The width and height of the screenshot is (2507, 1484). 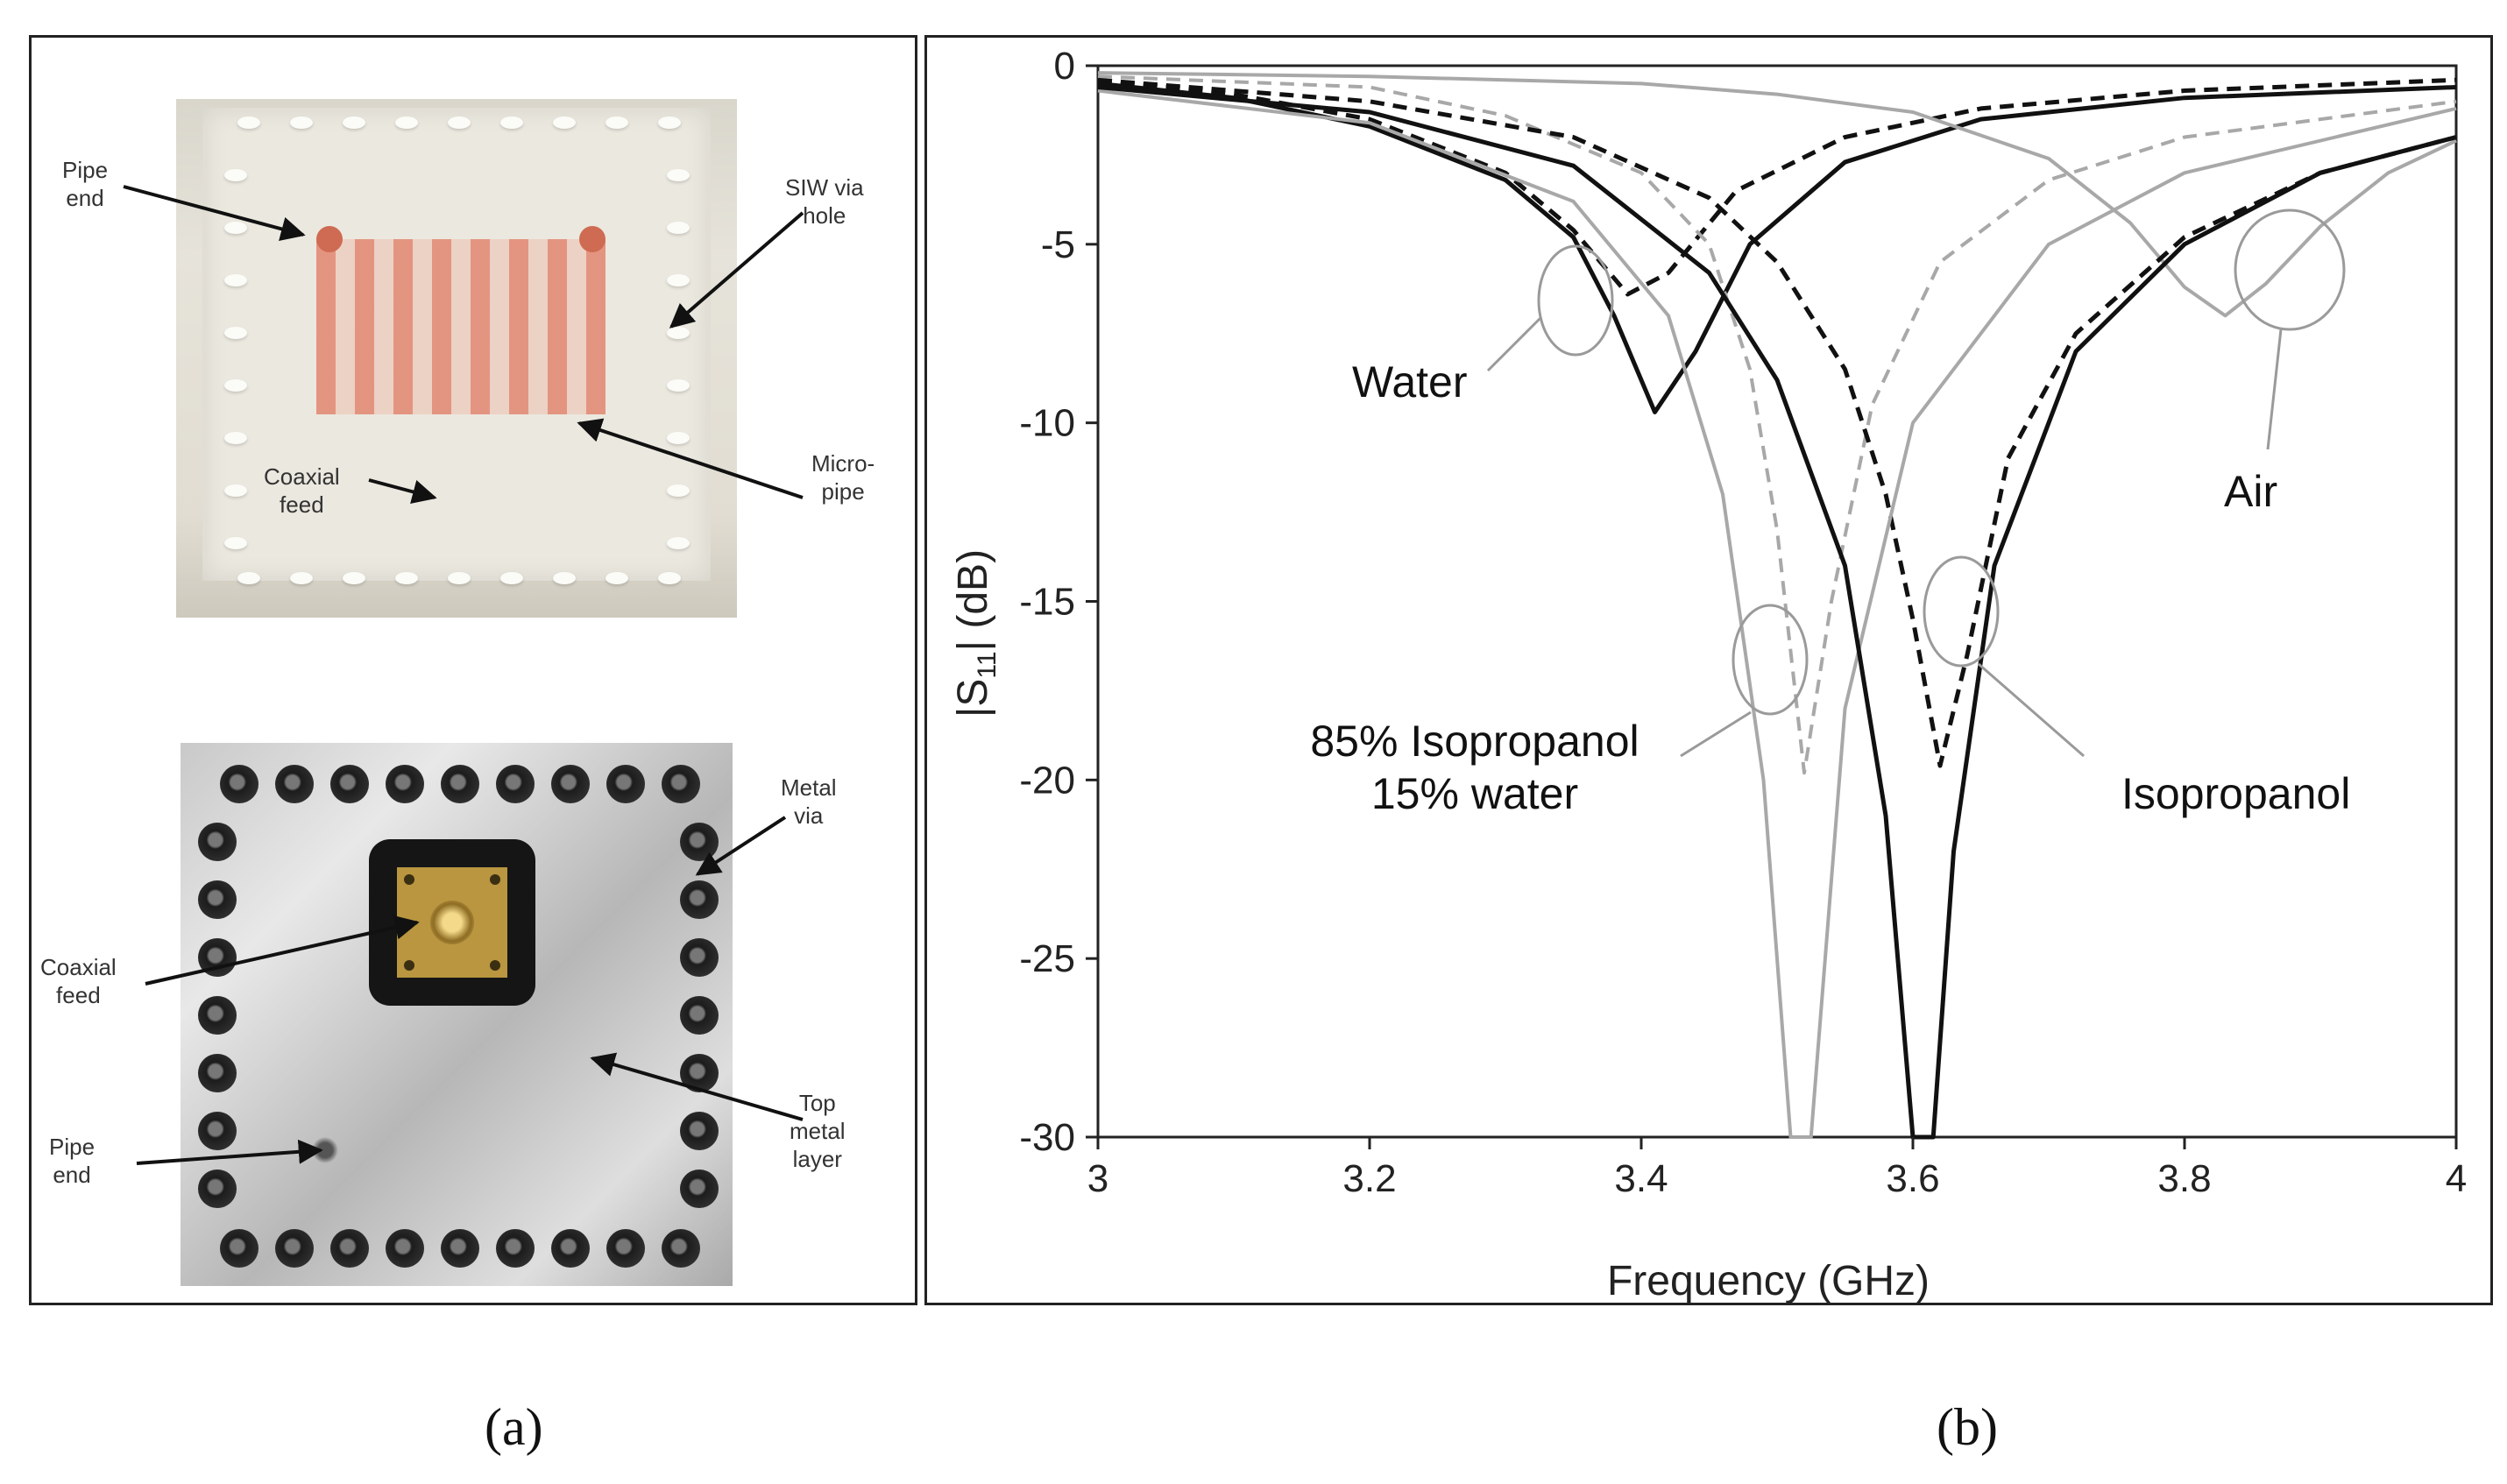 I want to click on air-ellipse, so click(x=2290, y=269).